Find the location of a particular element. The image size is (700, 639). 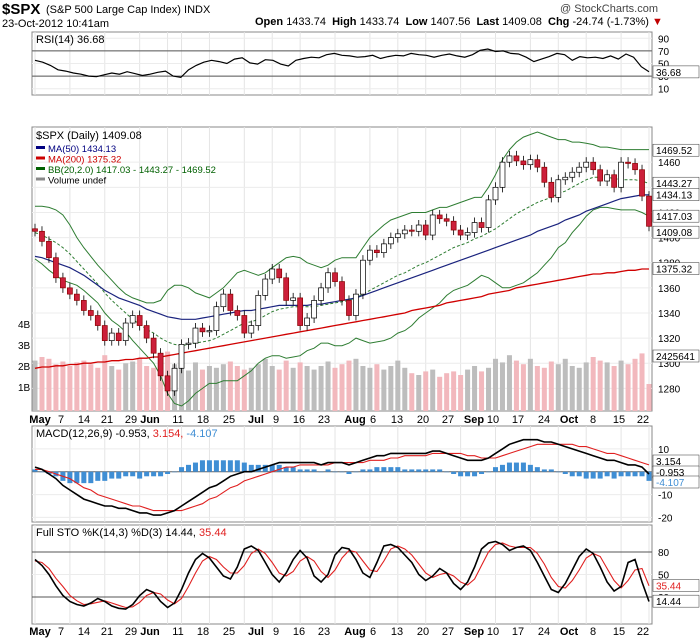

sto-xtick: 20 is located at coordinates (423, 632).